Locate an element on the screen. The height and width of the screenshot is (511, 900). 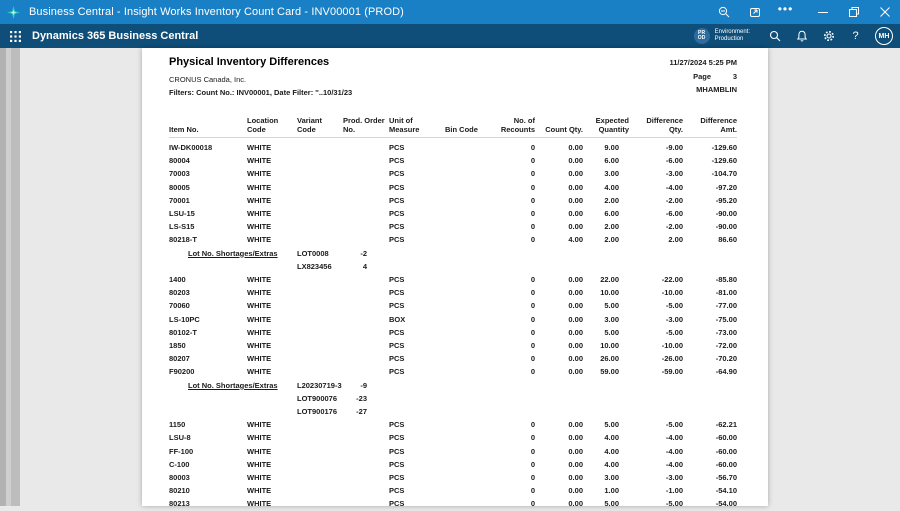
cell-item-no: 80005 is located at coordinates (208, 187).